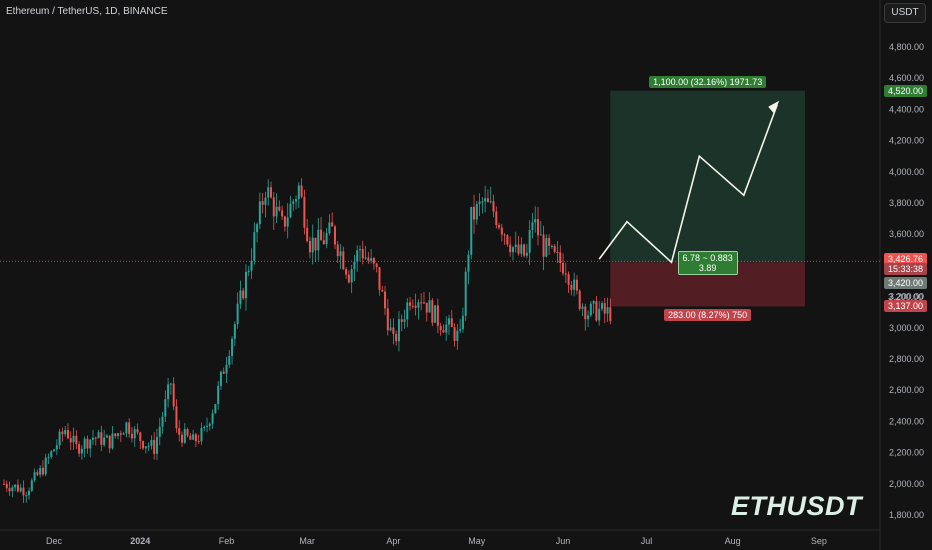  Describe the element at coordinates (708, 81) in the screenshot. I see `target-info-label: 1,100.00 (32.16%) 1971.73` at that location.